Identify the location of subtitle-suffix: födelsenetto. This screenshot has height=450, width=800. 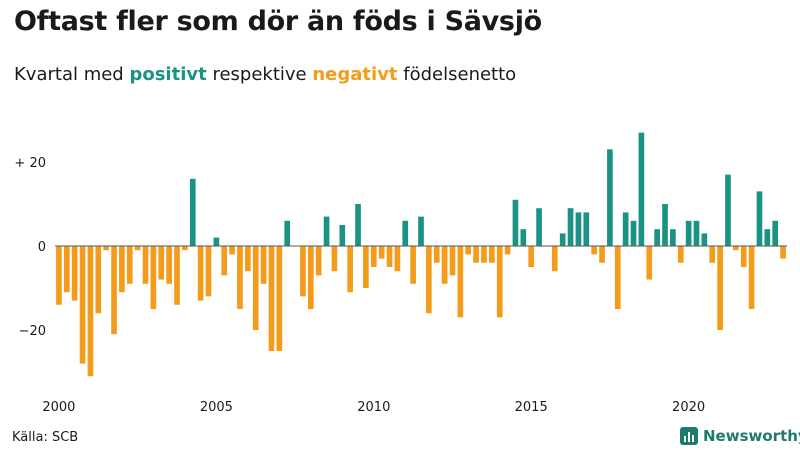
(460, 74).